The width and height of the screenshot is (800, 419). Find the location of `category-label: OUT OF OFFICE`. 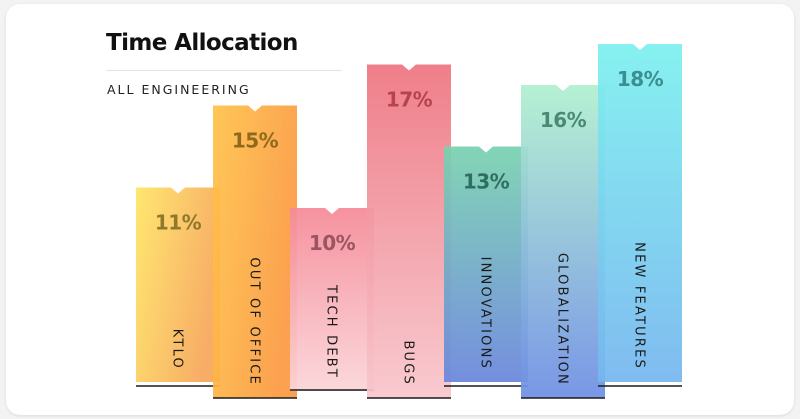

category-label: OUT OF OFFICE is located at coordinates (254, 321).